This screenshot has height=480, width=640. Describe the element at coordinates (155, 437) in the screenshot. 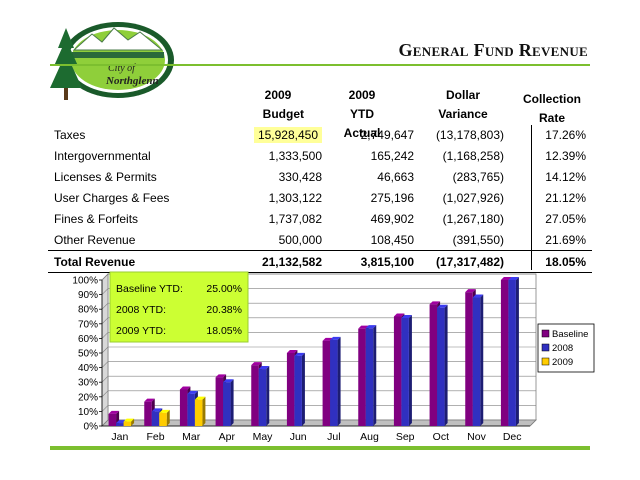

I see `x-tick-label: Feb` at that location.